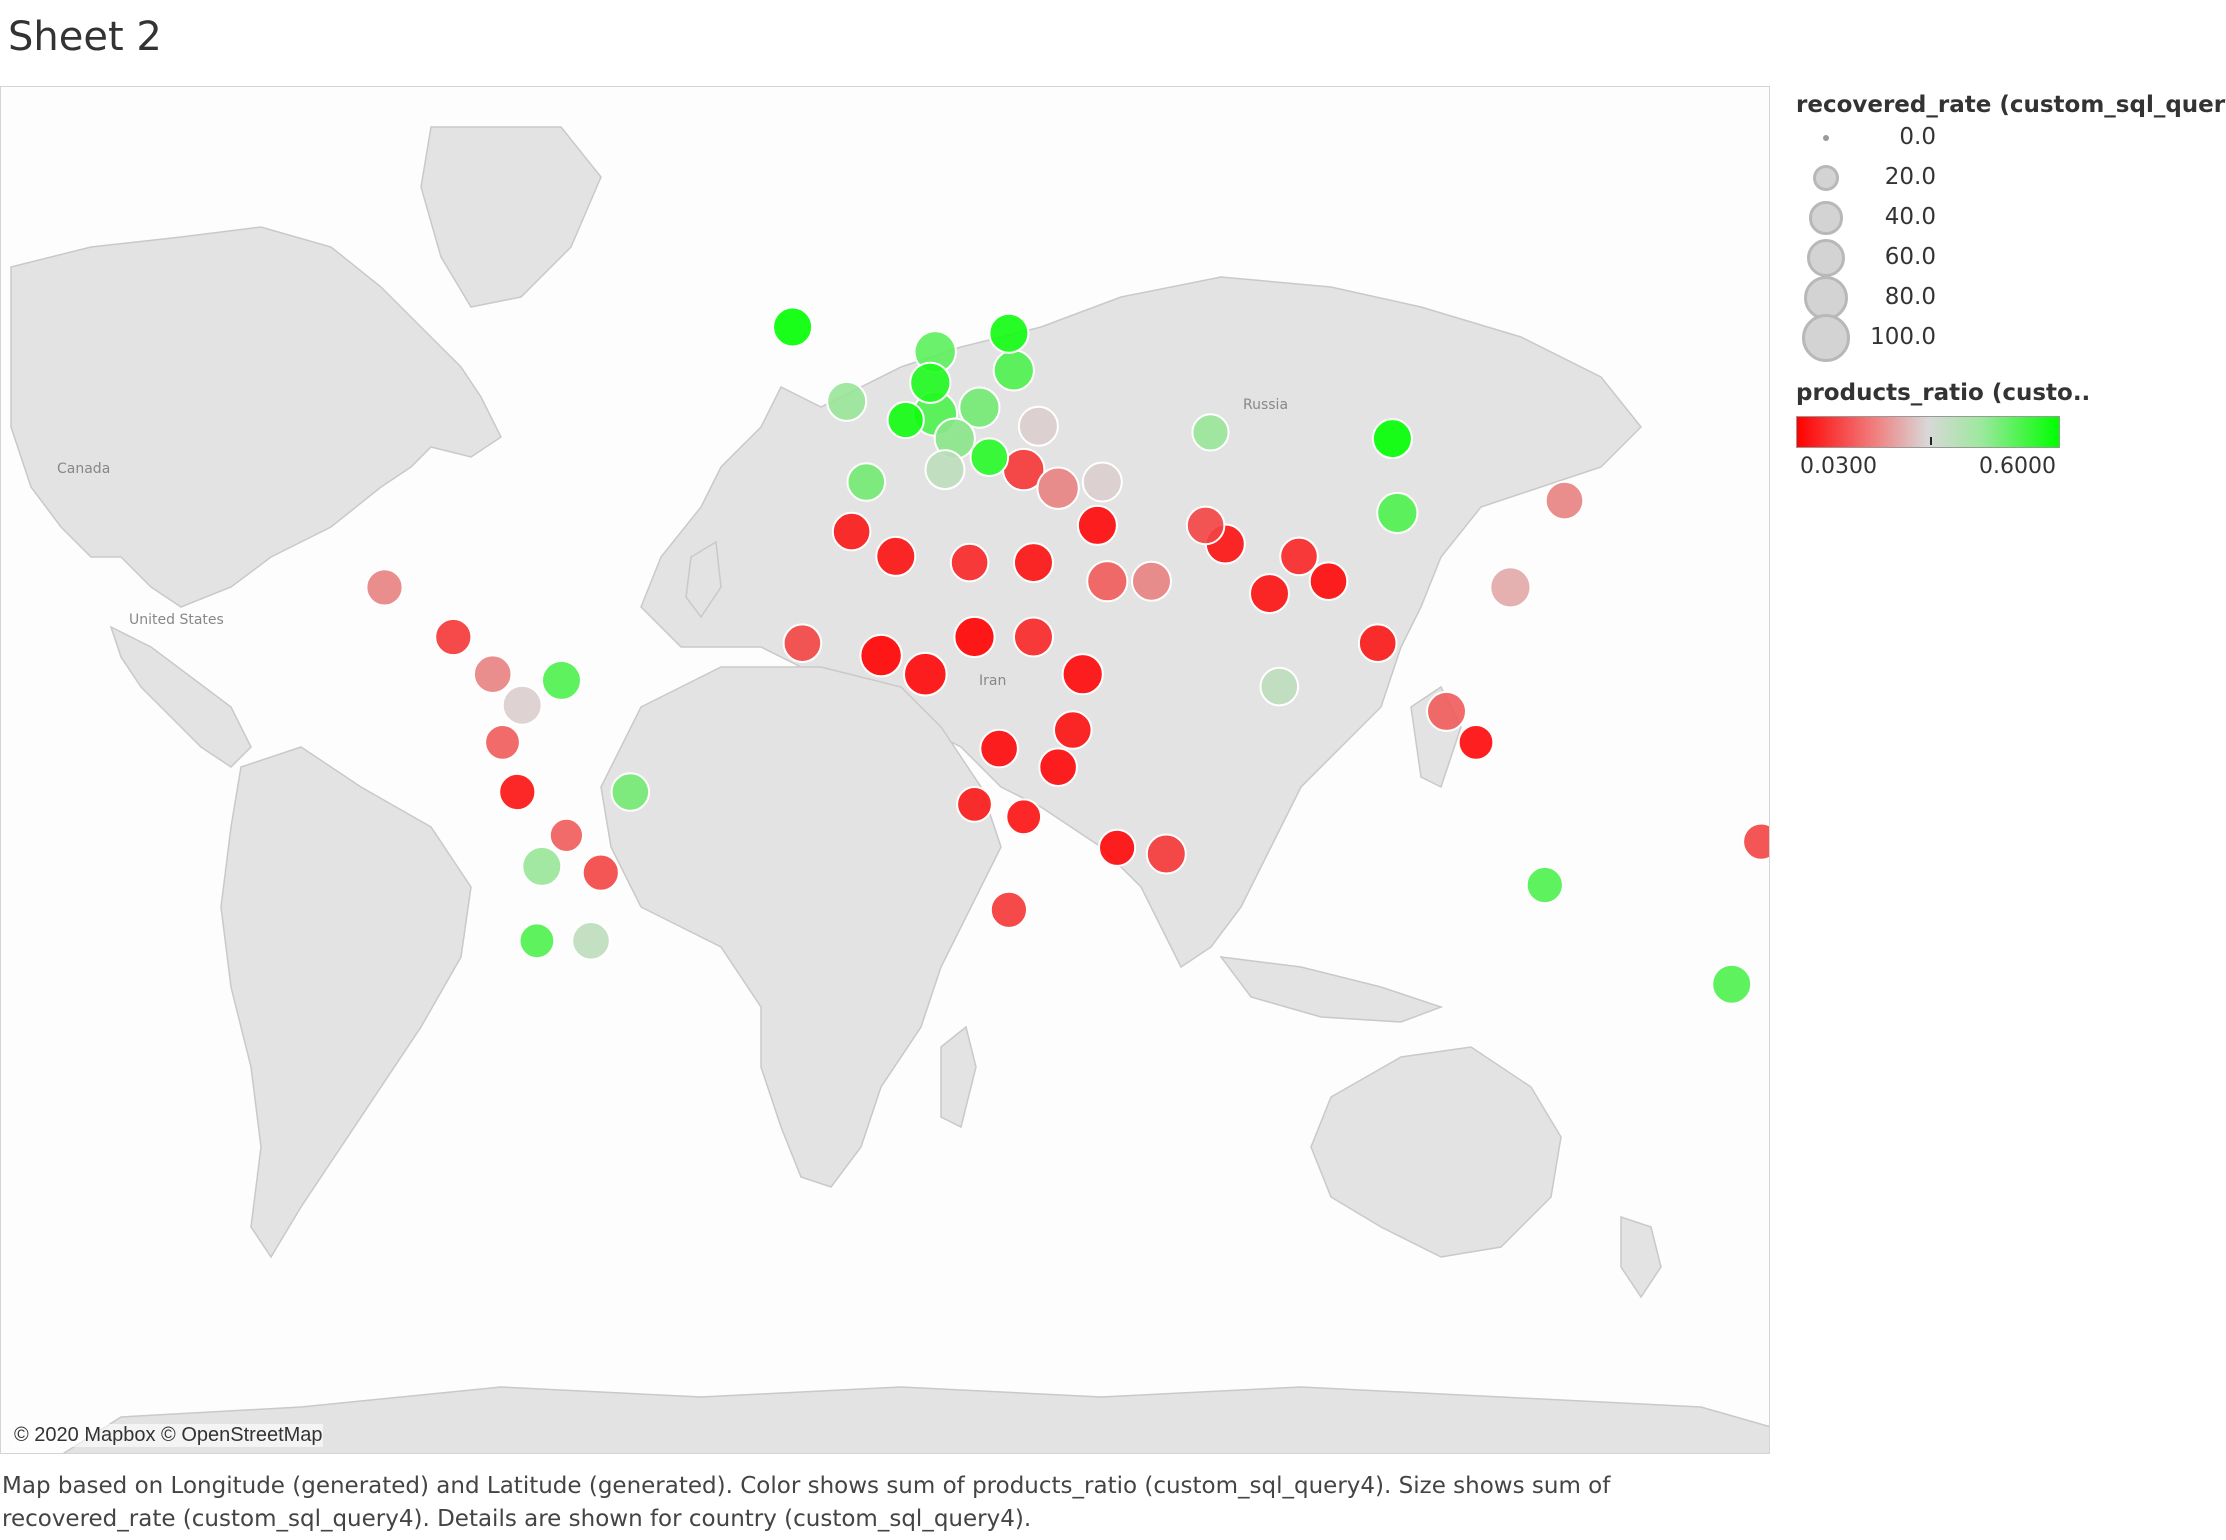 This screenshot has height=1540, width=2226. I want to click on size-legend-items: 0.0 20.0 40.0 60.0 80.0 100.0, so click(2006, 240).